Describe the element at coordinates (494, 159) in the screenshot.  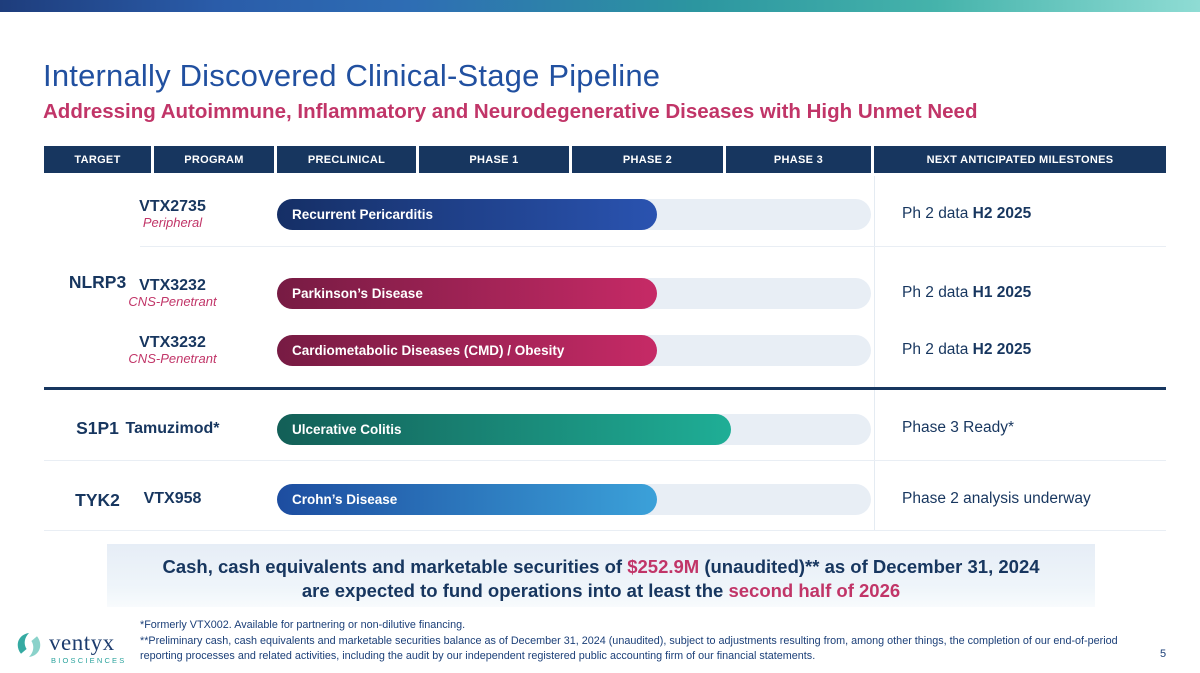
I see `header-phase1: PHASE 1` at that location.